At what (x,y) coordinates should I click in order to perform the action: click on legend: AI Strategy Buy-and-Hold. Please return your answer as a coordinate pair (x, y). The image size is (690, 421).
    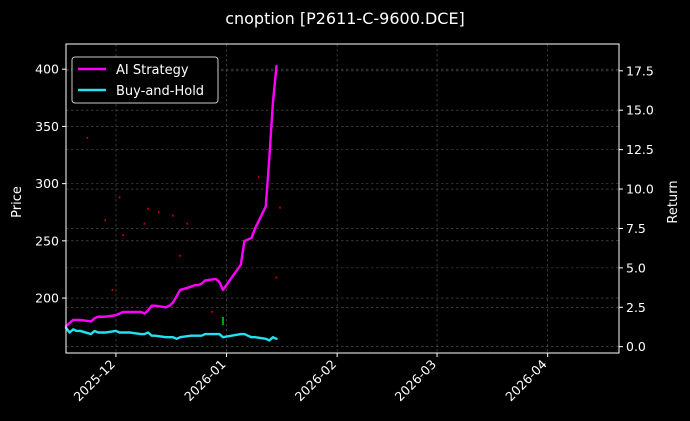
    Looking at the image, I should click on (145, 80).